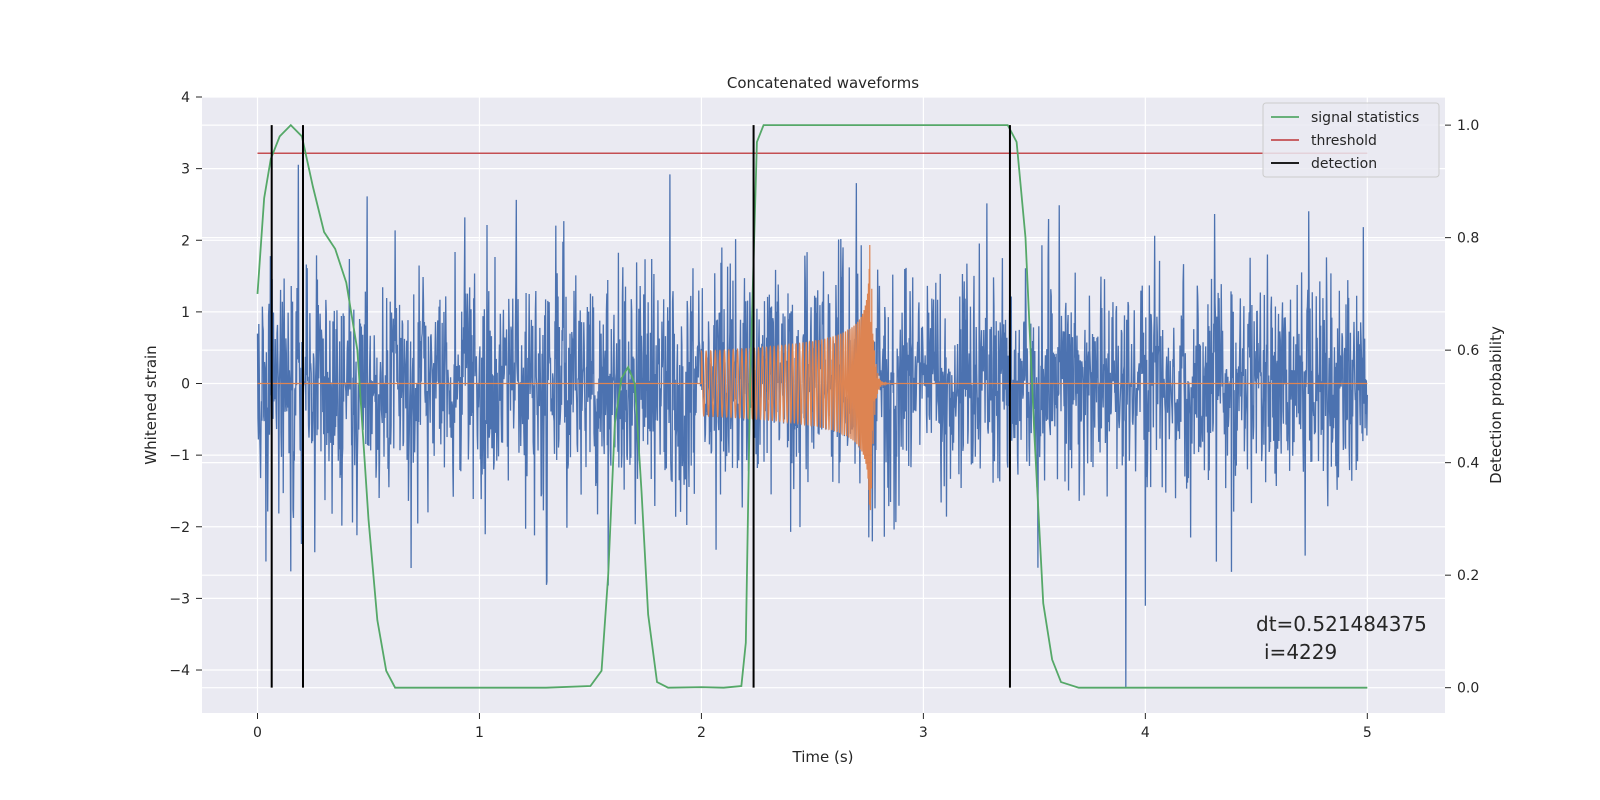 The width and height of the screenshot is (1600, 800). I want to click on chart-title: Concatenated waveforms, so click(823, 83).